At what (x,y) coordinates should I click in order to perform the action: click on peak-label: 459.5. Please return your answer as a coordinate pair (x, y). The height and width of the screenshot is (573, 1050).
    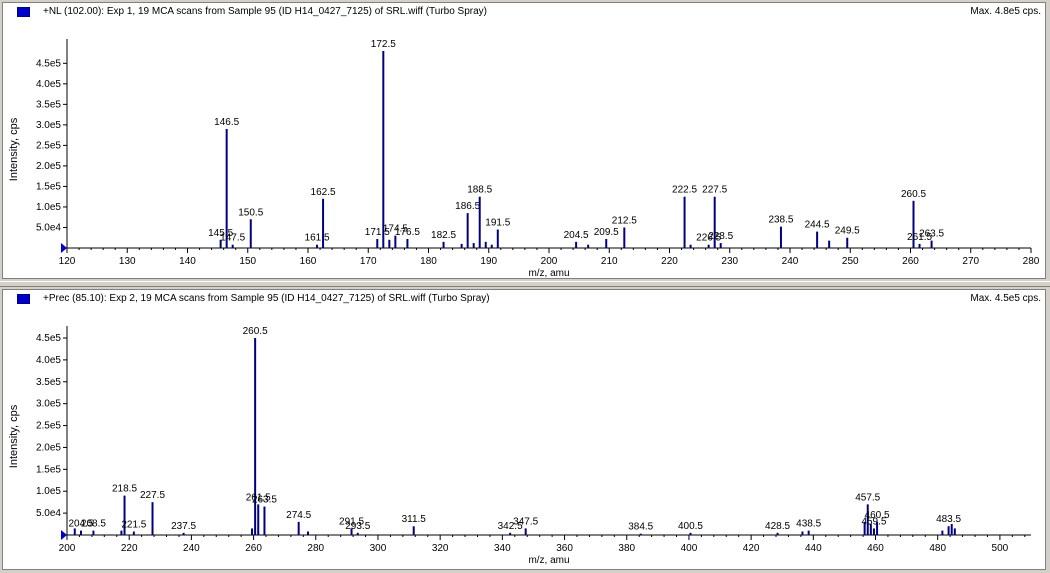
    Looking at the image, I should click on (873, 521).